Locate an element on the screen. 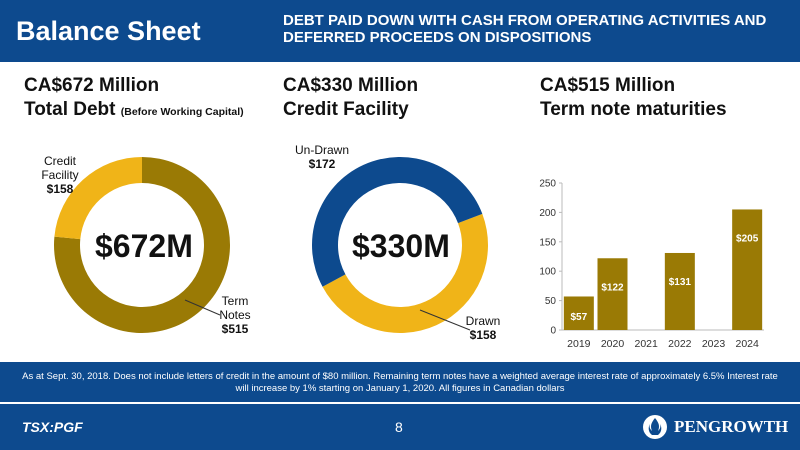 This screenshot has width=800, height=450. footer-bar: TSX:PGF 8 PENGROWTH is located at coordinates (400, 427).